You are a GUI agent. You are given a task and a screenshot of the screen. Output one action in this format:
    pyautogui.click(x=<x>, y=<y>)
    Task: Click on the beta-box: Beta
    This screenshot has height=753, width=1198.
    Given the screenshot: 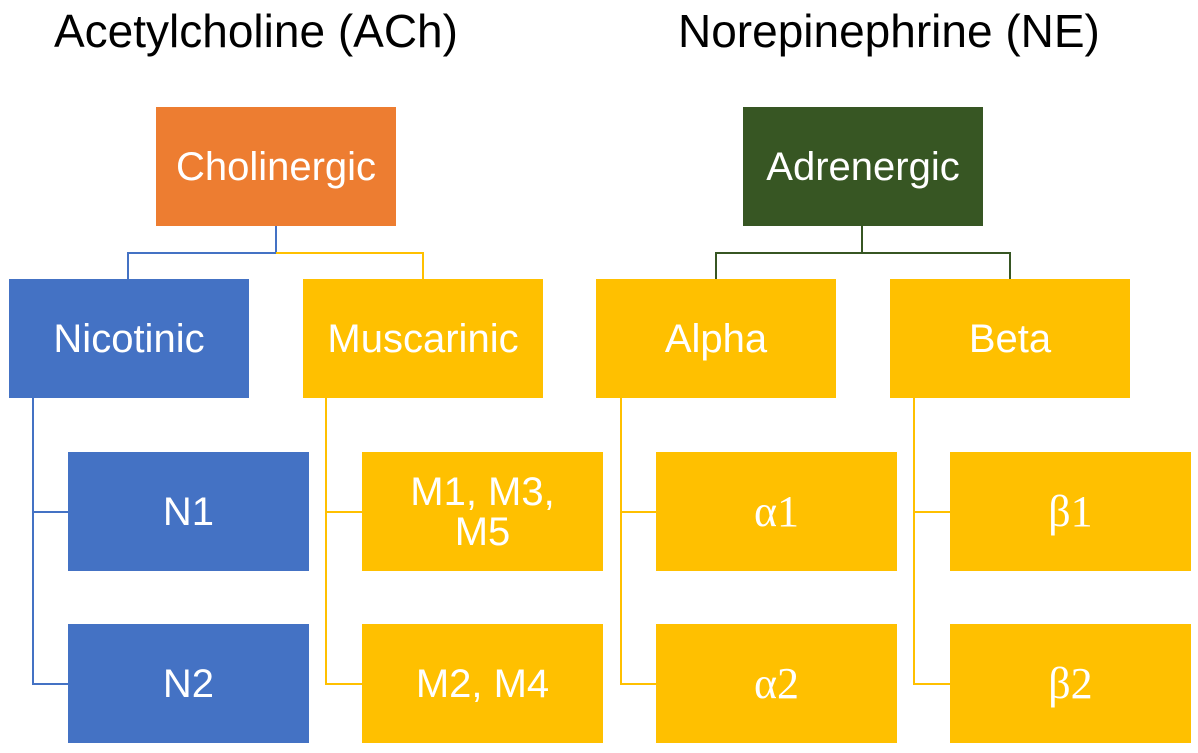 What is the action you would take?
    pyautogui.click(x=1010, y=338)
    